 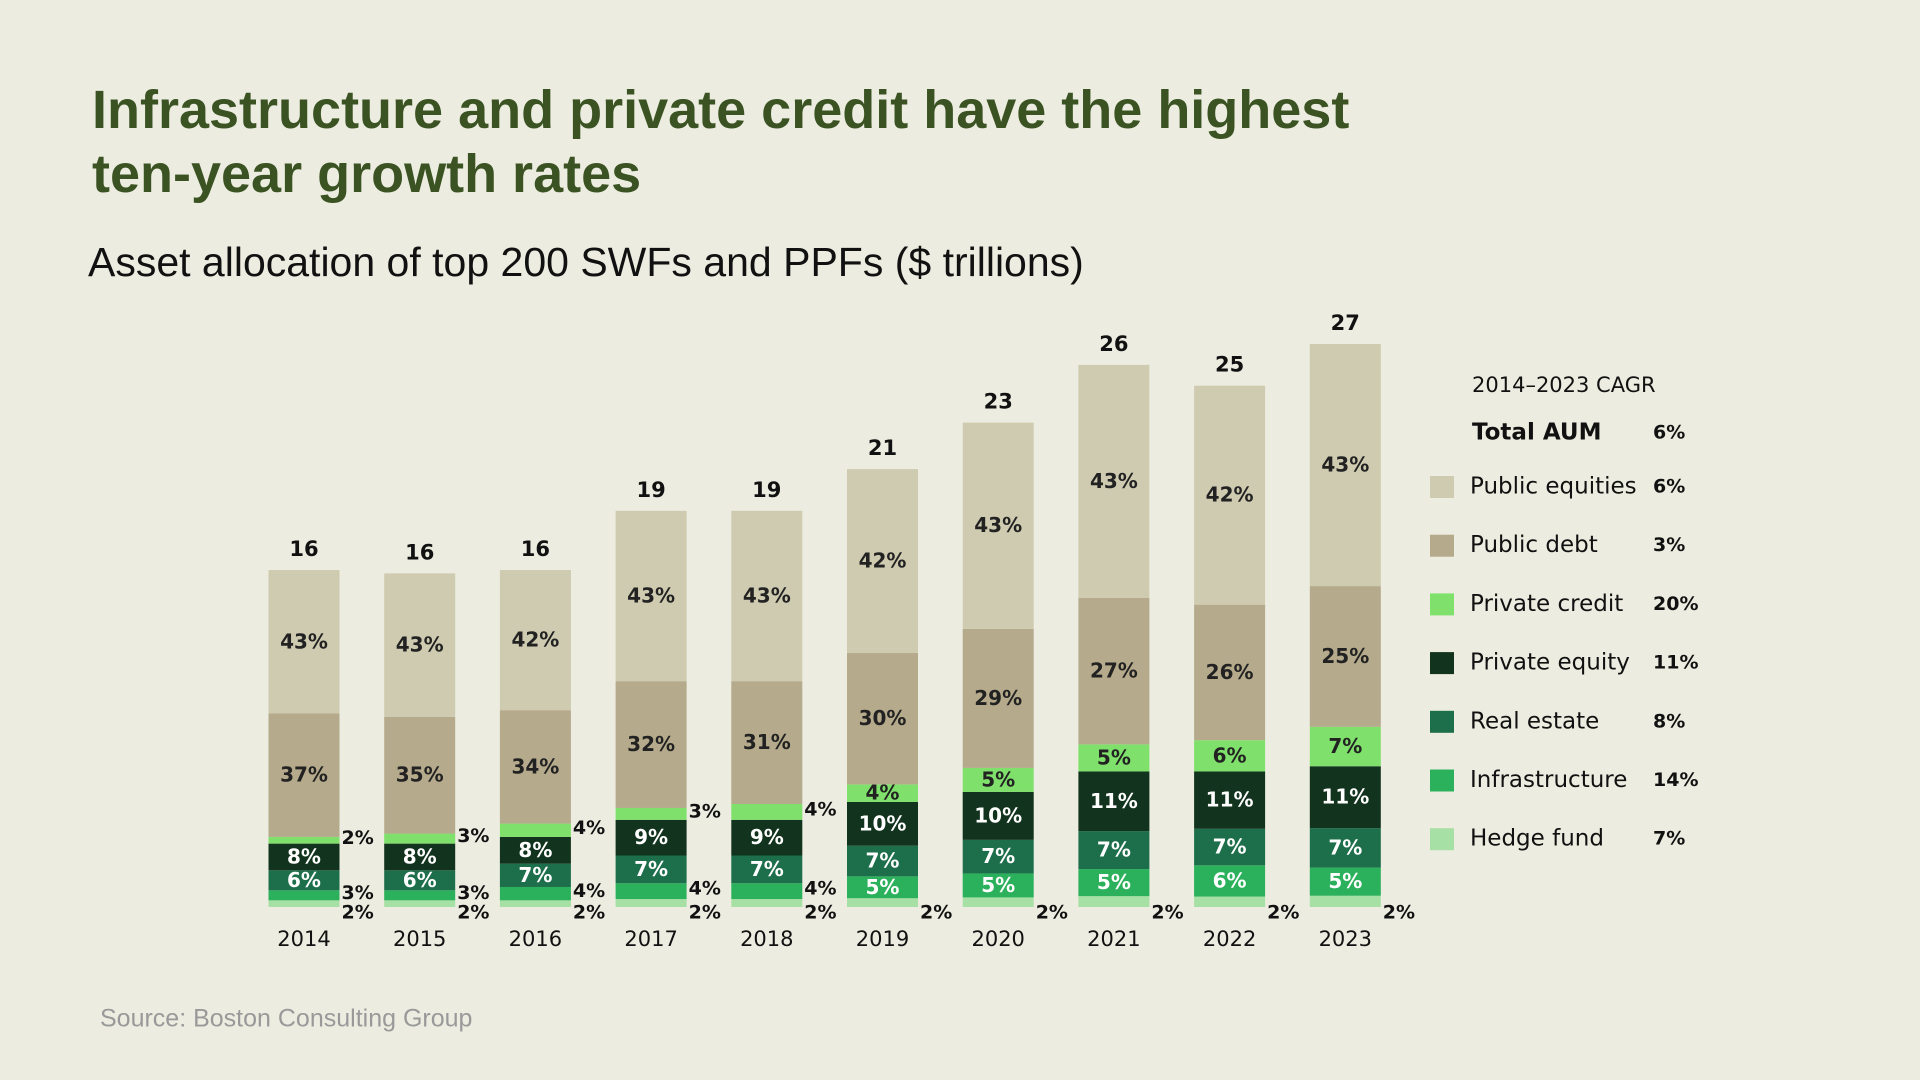 What do you see at coordinates (1669, 721) in the screenshot?
I see `legend-cagr: 8%` at bounding box center [1669, 721].